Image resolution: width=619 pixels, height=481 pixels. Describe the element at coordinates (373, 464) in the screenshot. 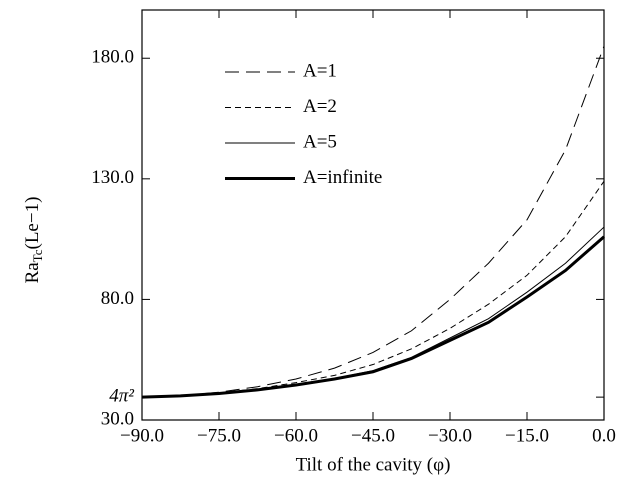

I see `x-axis-label: Tilt of the cavity (φ)` at that location.